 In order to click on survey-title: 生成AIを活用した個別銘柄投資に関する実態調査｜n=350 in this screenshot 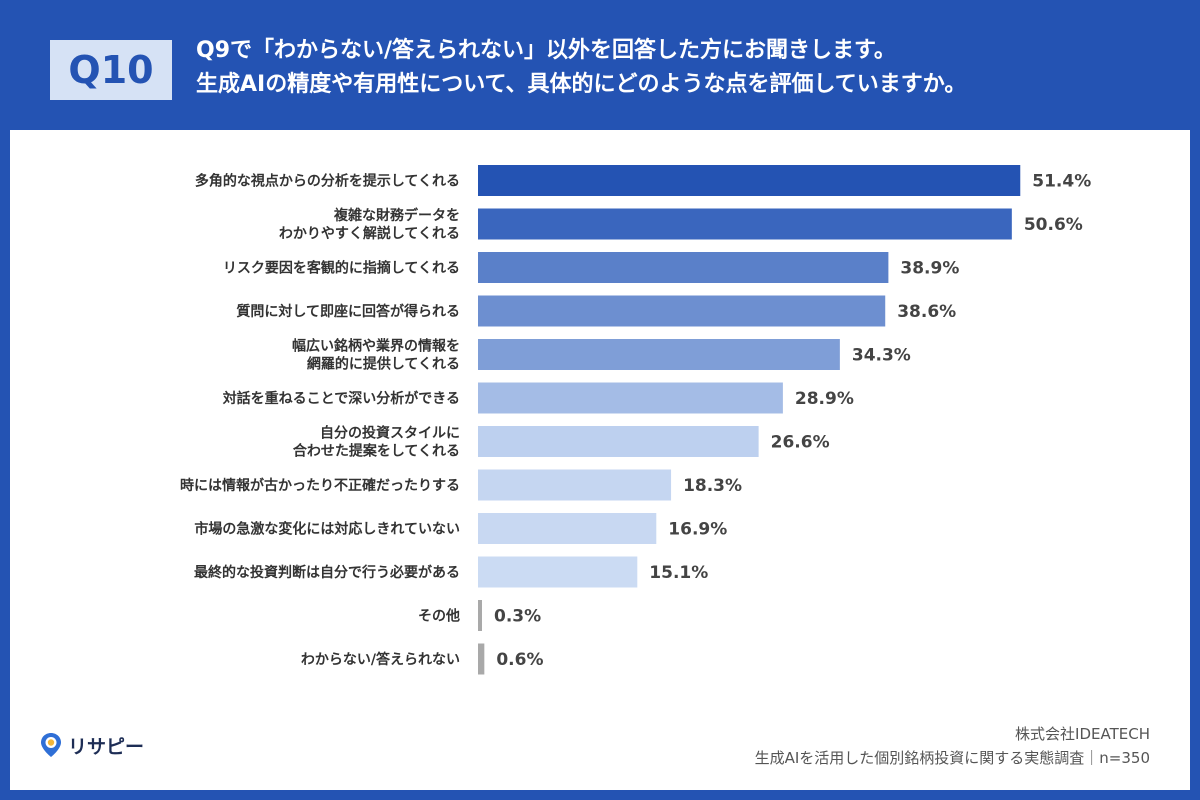, I will do `click(952, 758)`.